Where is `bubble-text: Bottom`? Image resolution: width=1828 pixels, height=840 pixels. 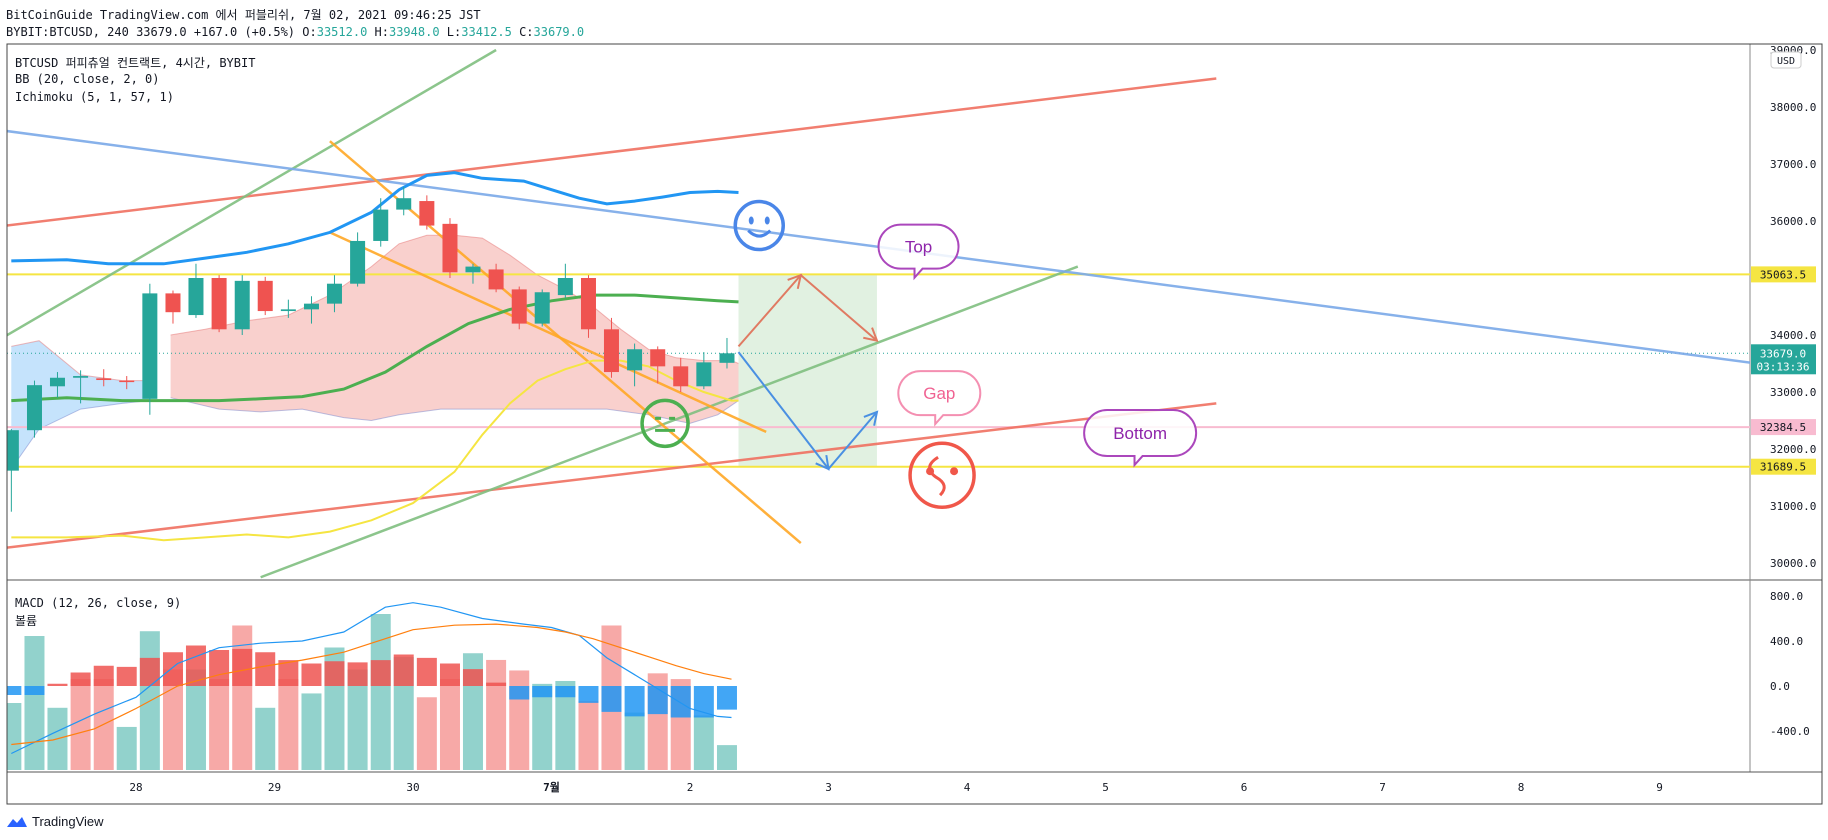 bubble-text: Bottom is located at coordinates (1140, 433).